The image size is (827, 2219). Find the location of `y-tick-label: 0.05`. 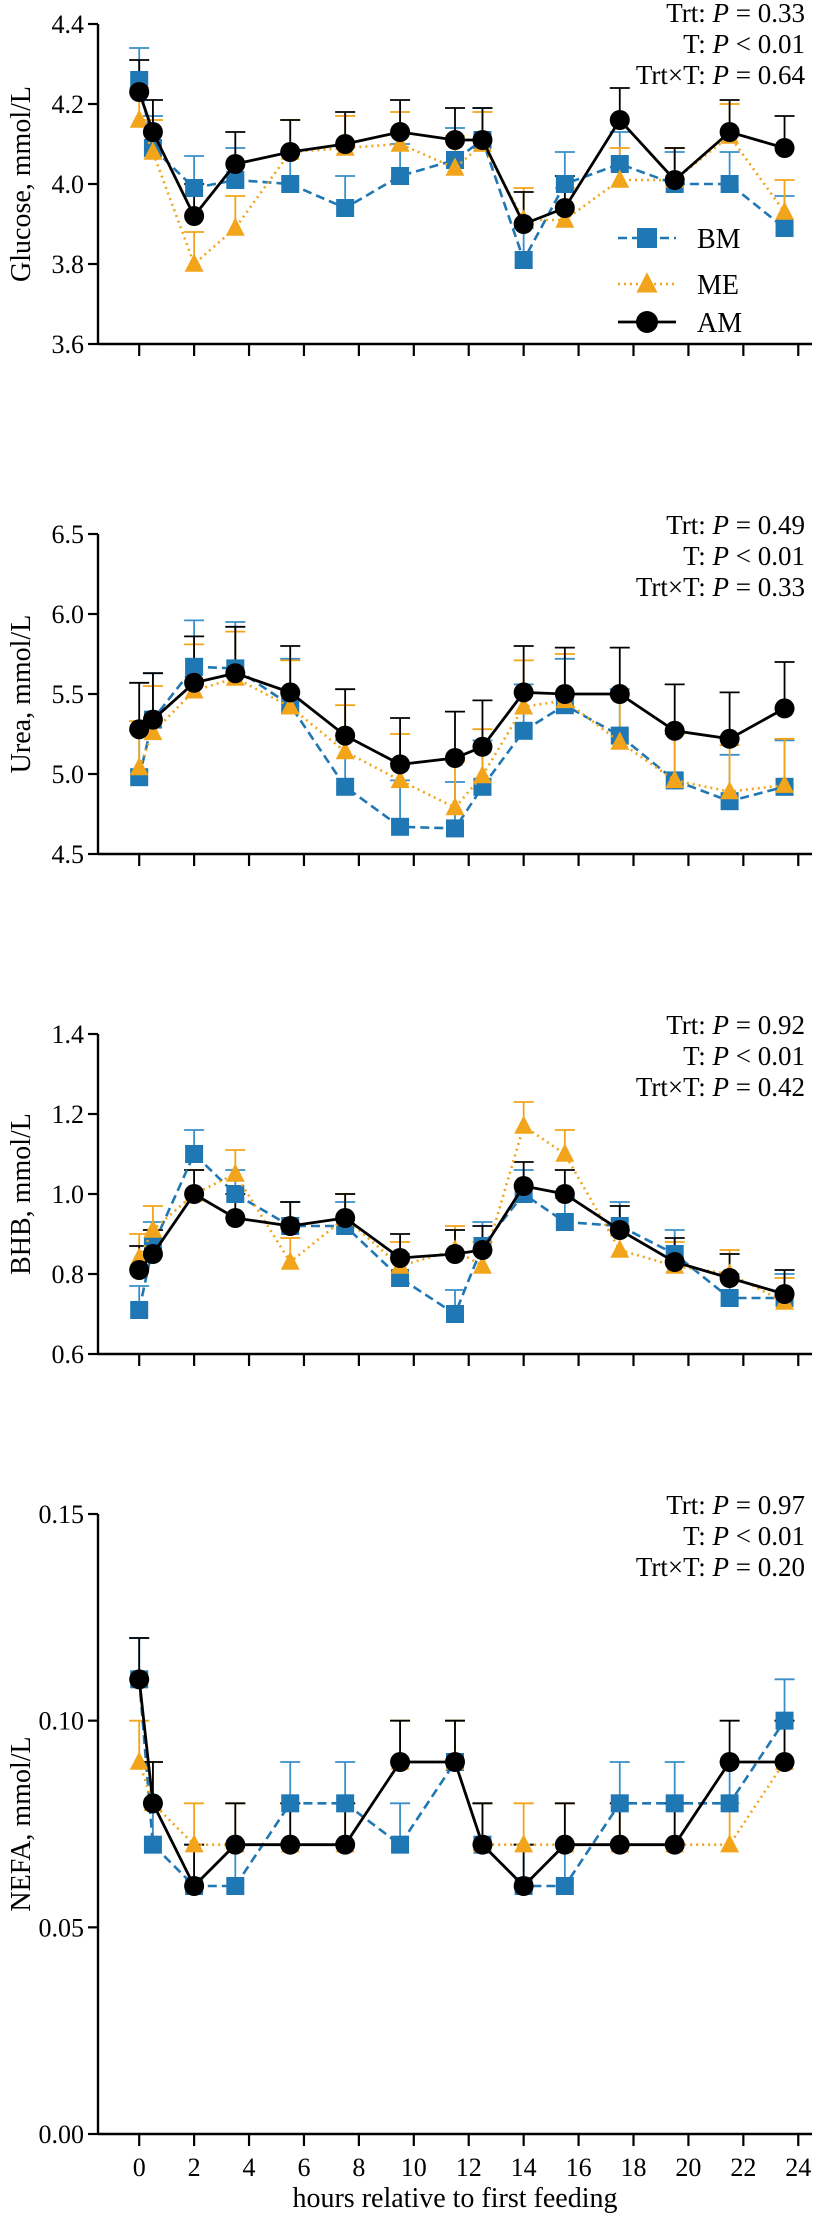

y-tick-label: 0.05 is located at coordinates (62, 1927).